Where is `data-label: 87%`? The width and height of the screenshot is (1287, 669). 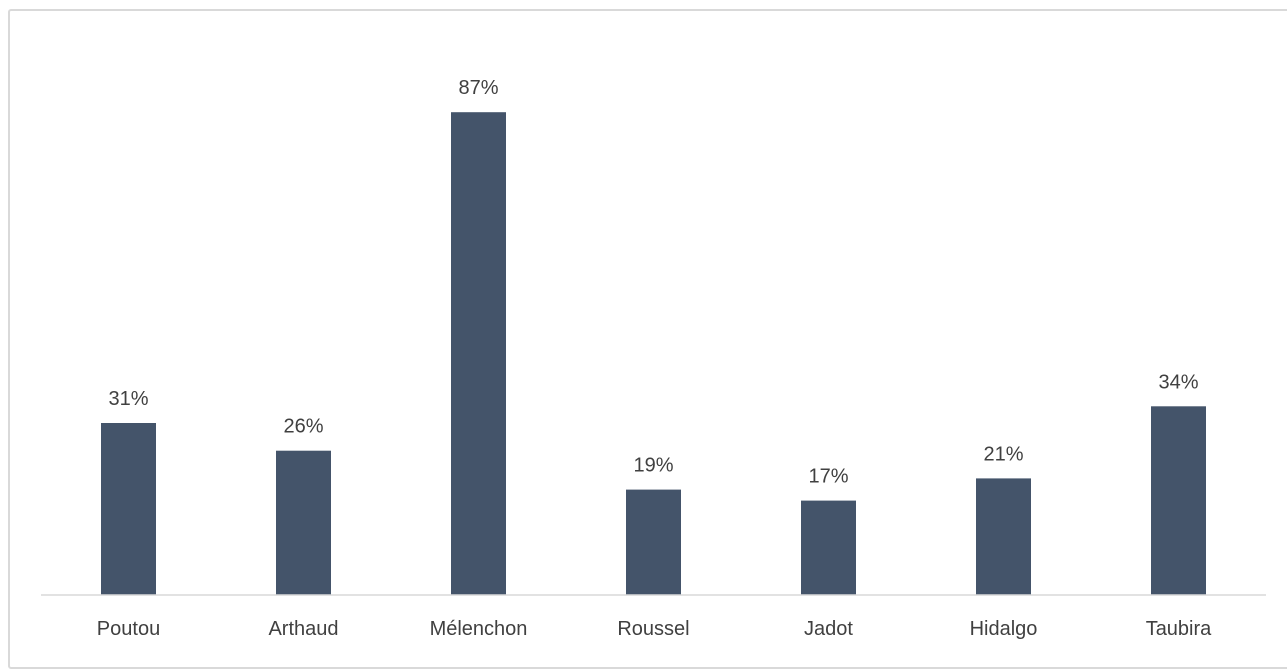
data-label: 87% is located at coordinates (478, 88).